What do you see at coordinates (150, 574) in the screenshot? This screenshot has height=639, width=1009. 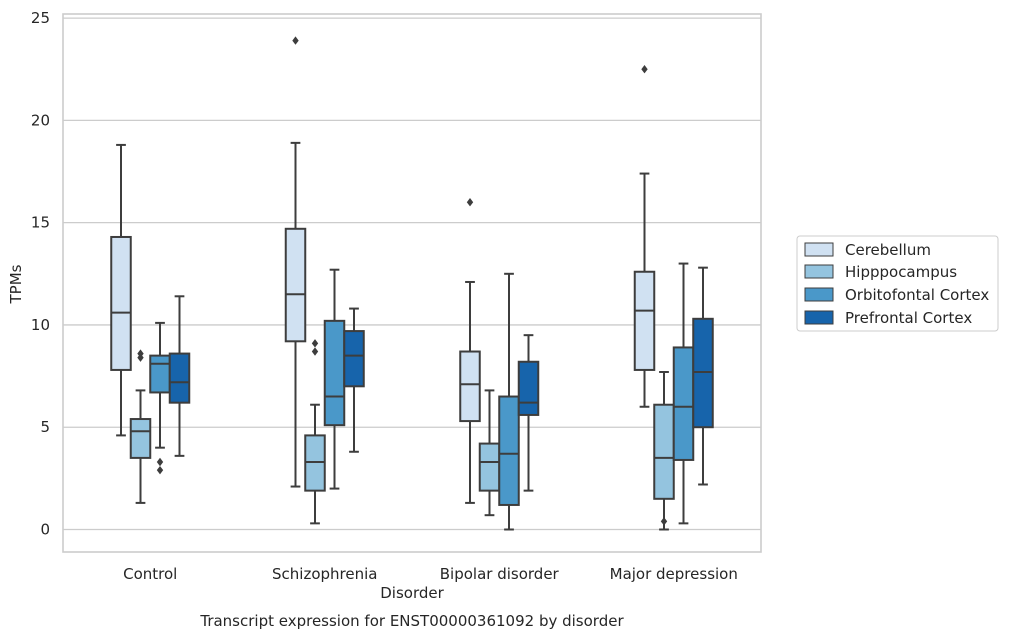 I see `x-tick-label: Control` at bounding box center [150, 574].